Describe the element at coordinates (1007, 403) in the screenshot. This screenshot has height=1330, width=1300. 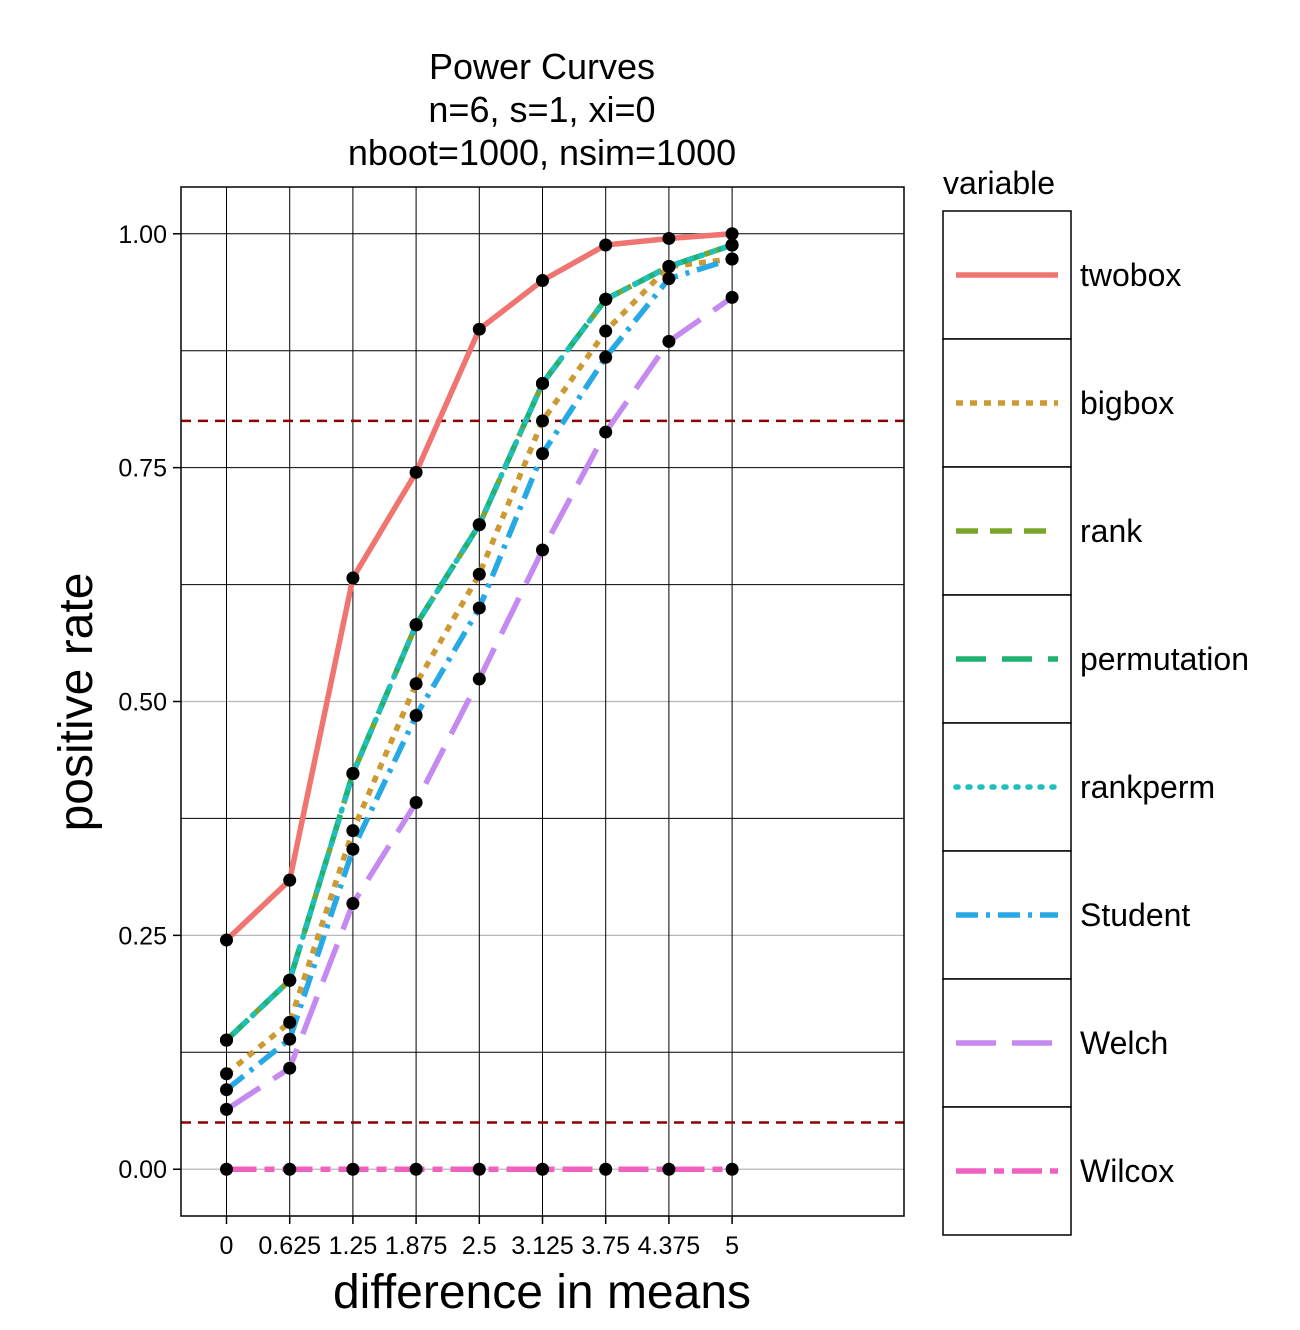
I see `legend-key-box` at that location.